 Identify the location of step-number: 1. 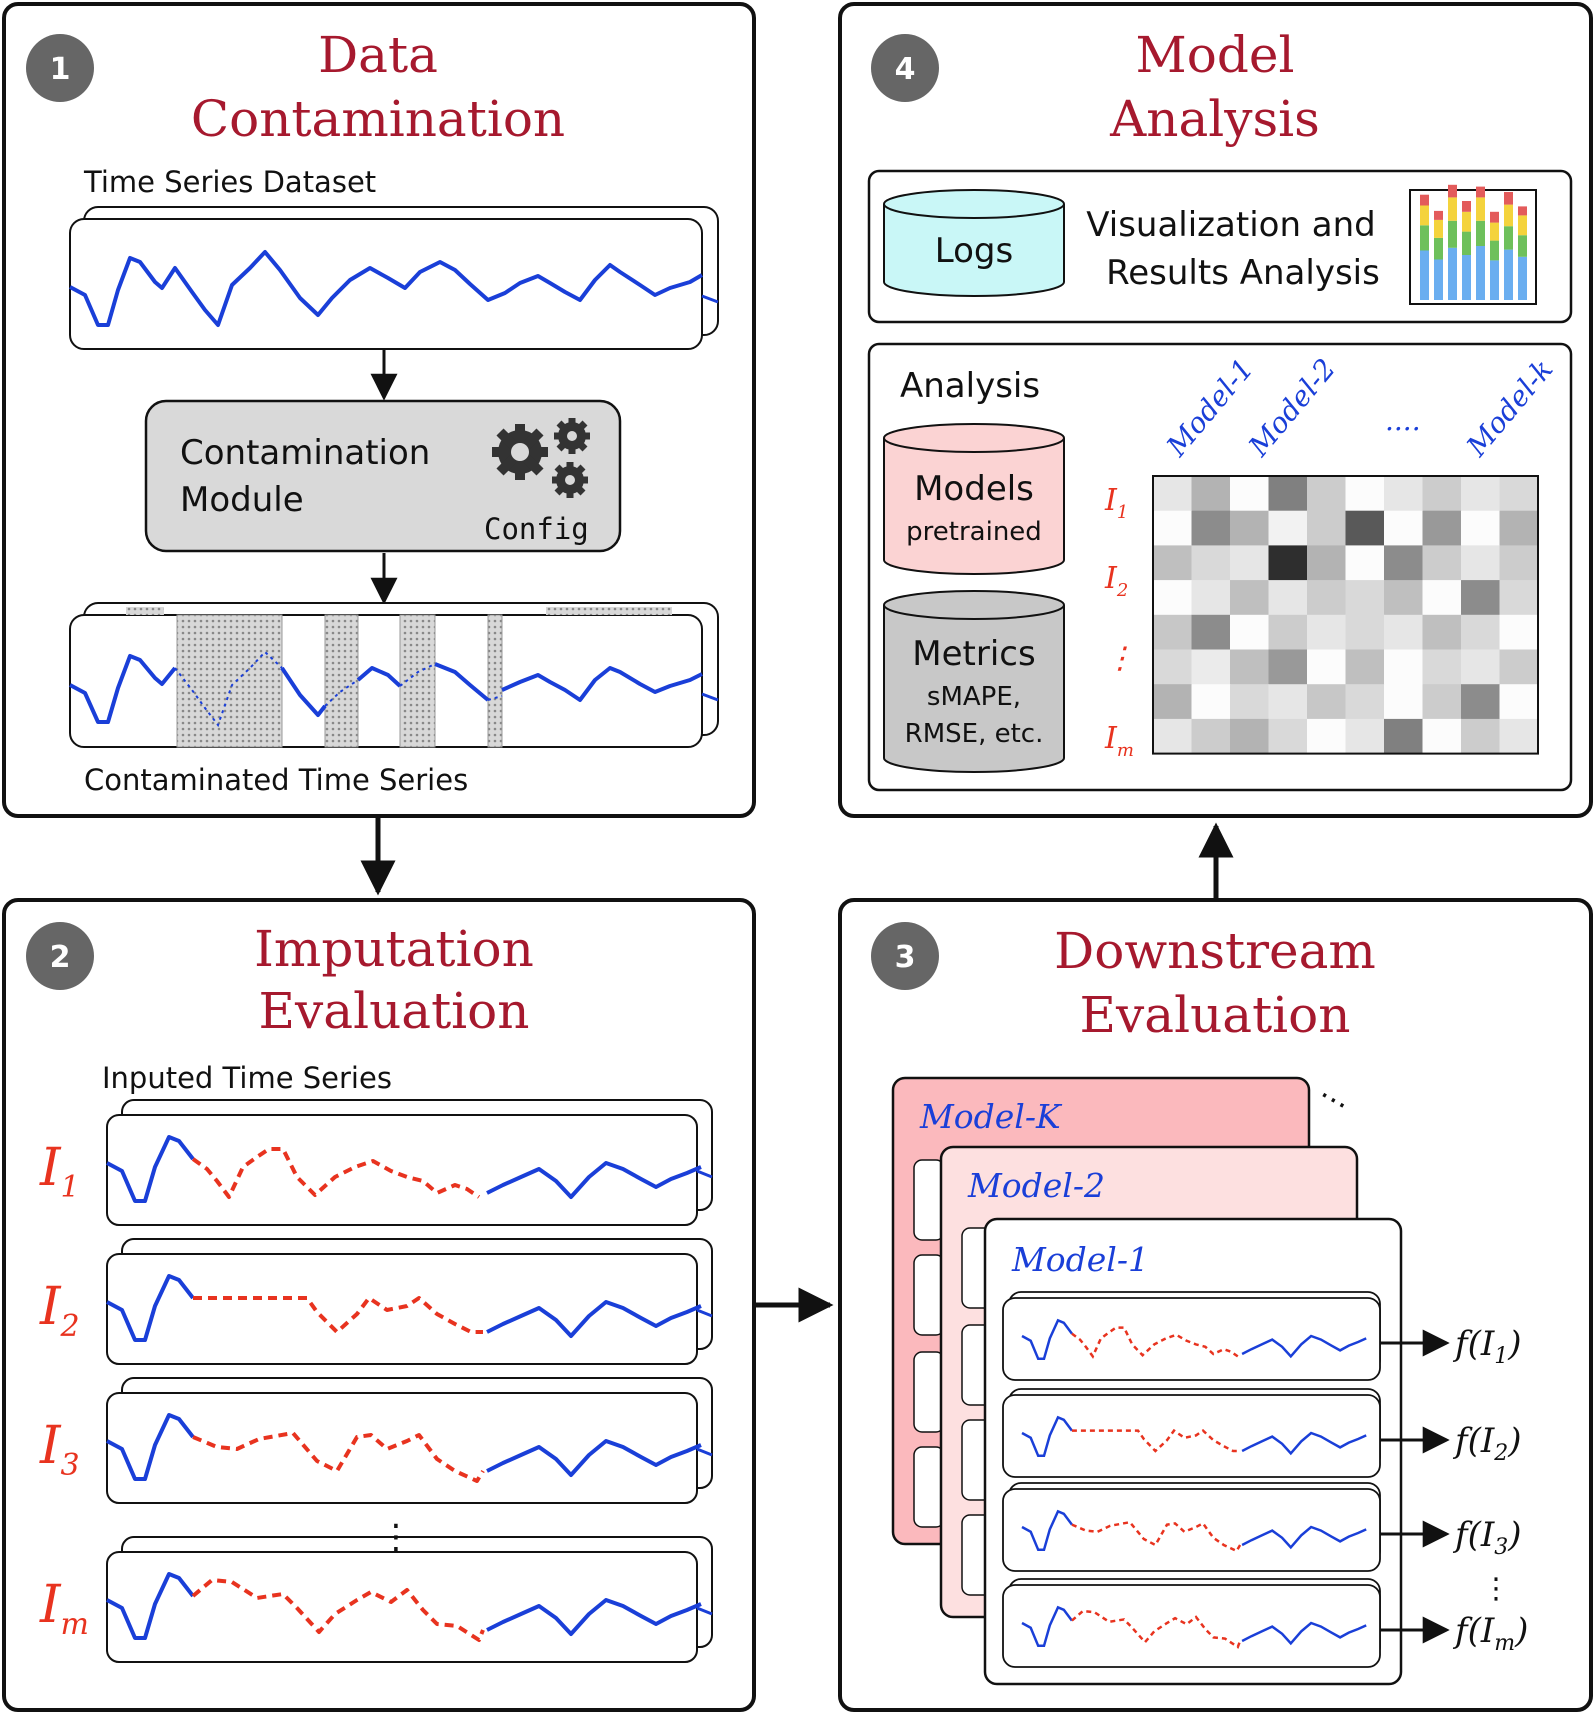
(60, 69).